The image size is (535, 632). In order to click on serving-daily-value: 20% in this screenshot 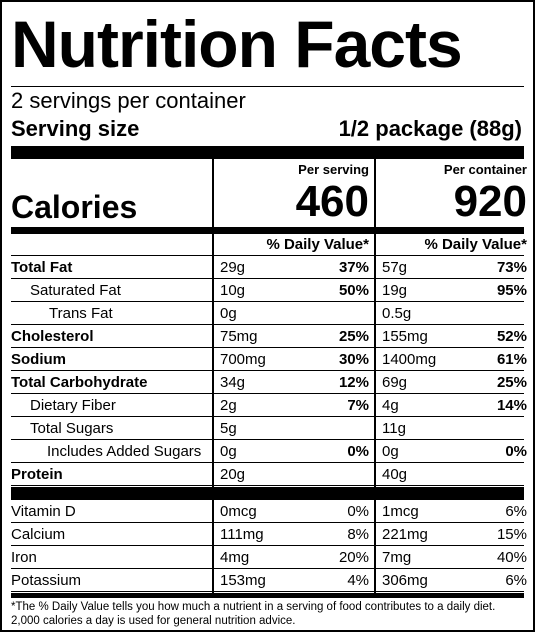, I will do `click(353, 557)`.